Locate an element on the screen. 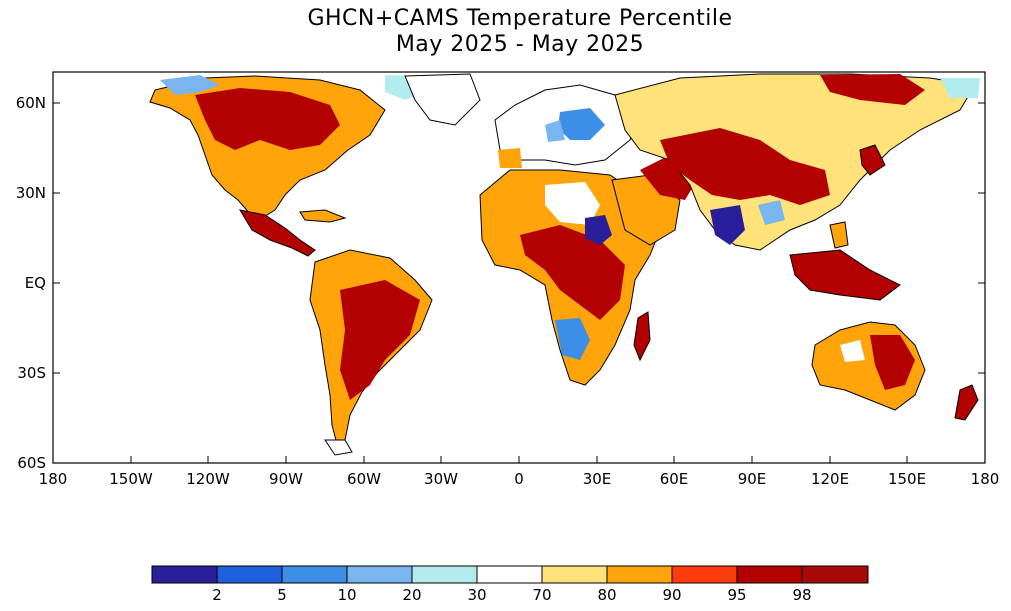 The height and width of the screenshot is (611, 1011). lat-label-30n: 30N is located at coordinates (31, 193).